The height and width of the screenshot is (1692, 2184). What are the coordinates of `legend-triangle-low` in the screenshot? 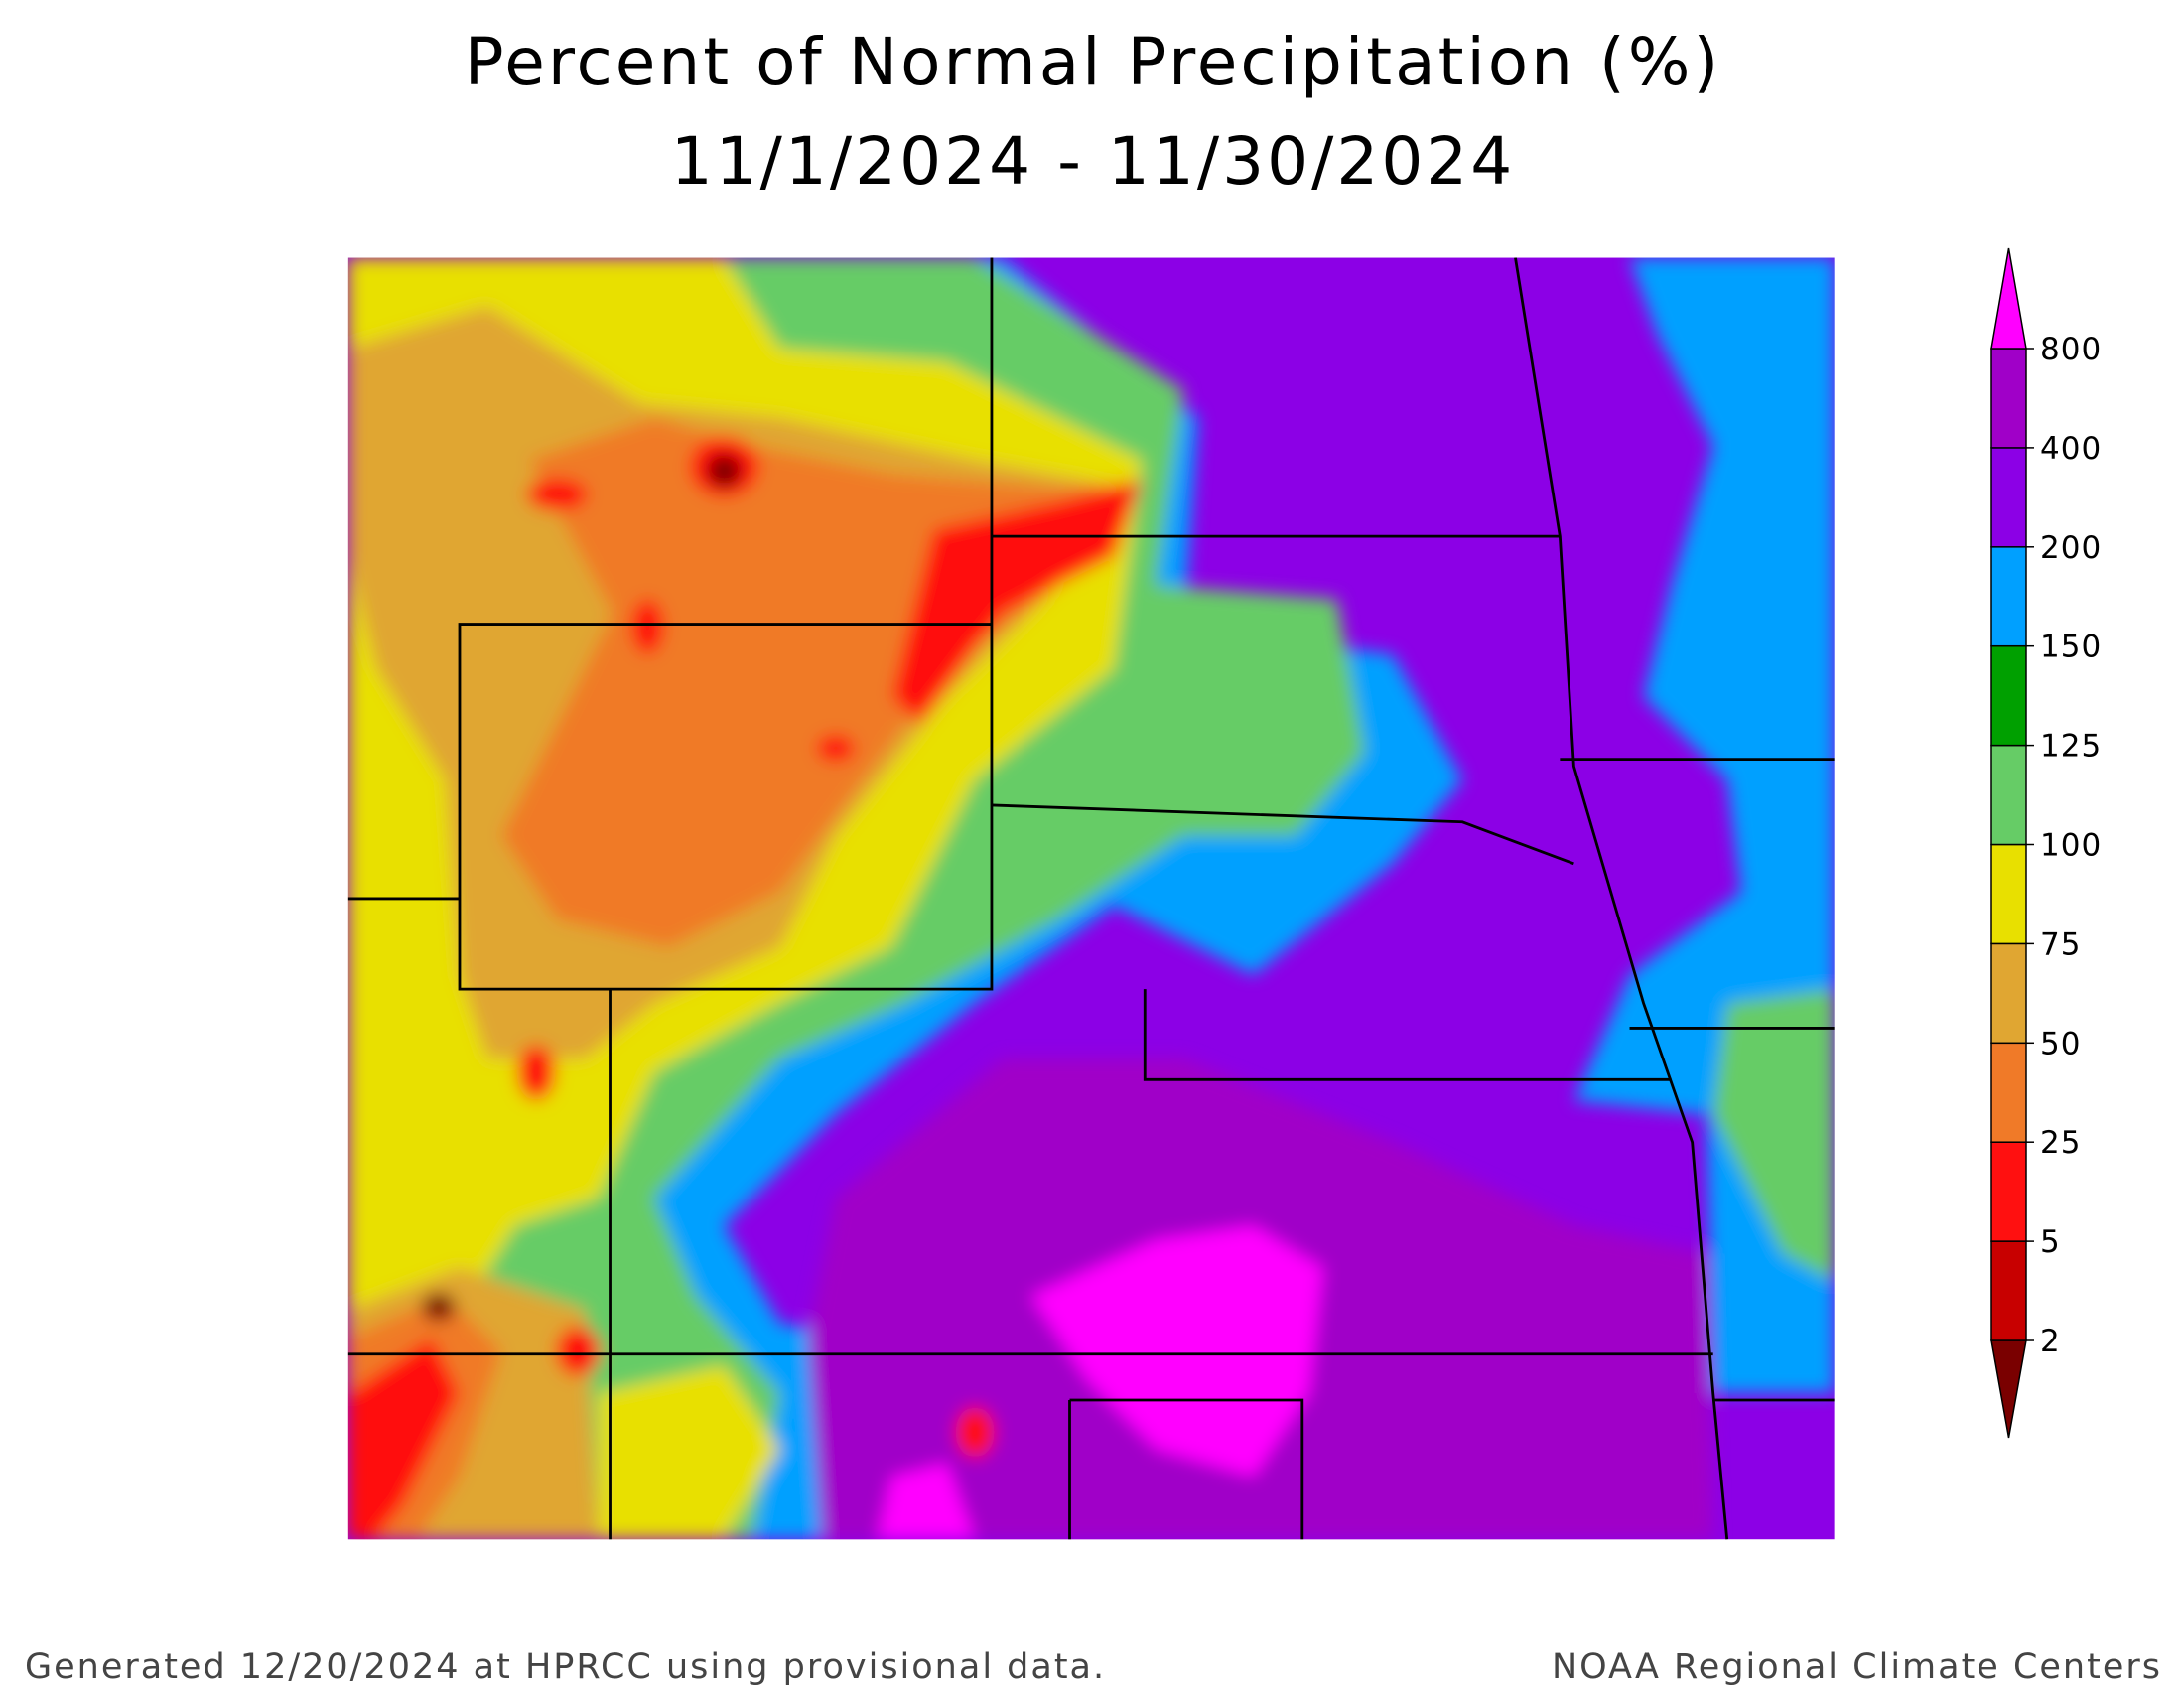 It's located at (2008, 1389).